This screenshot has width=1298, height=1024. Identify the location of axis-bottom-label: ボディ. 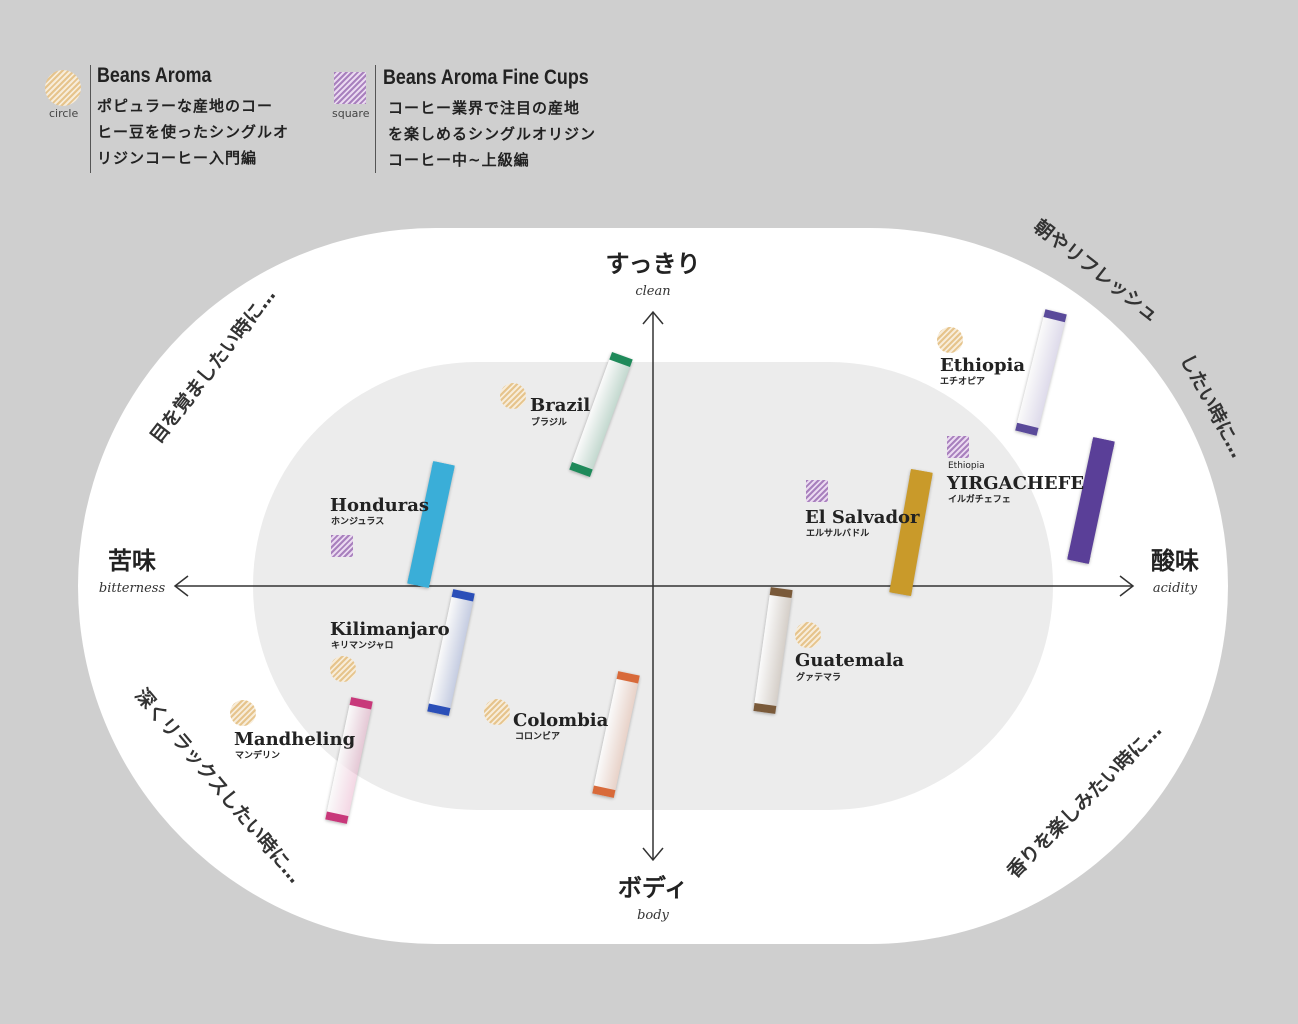
(653, 888).